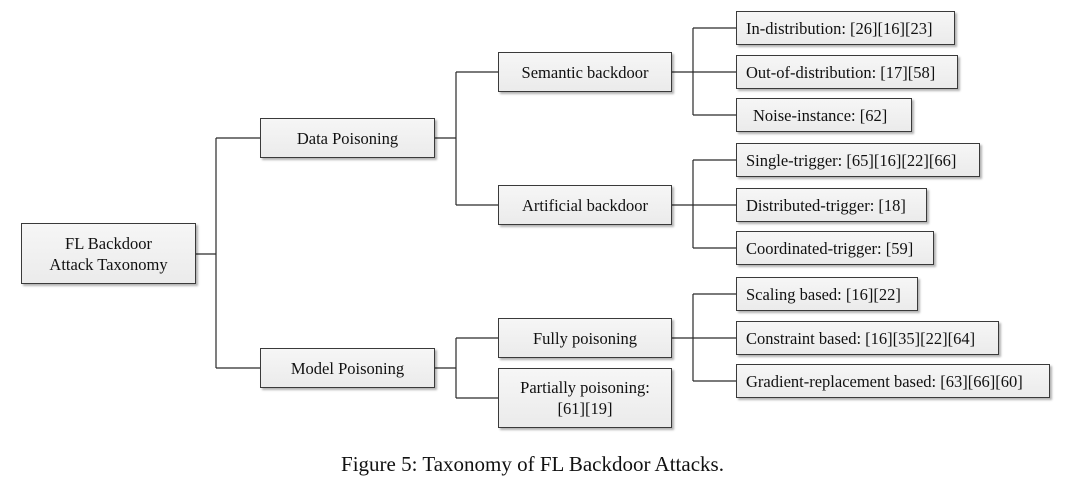  What do you see at coordinates (585, 205) in the screenshot?
I see `artificial-backdoor-node: Artificial backdoor` at bounding box center [585, 205].